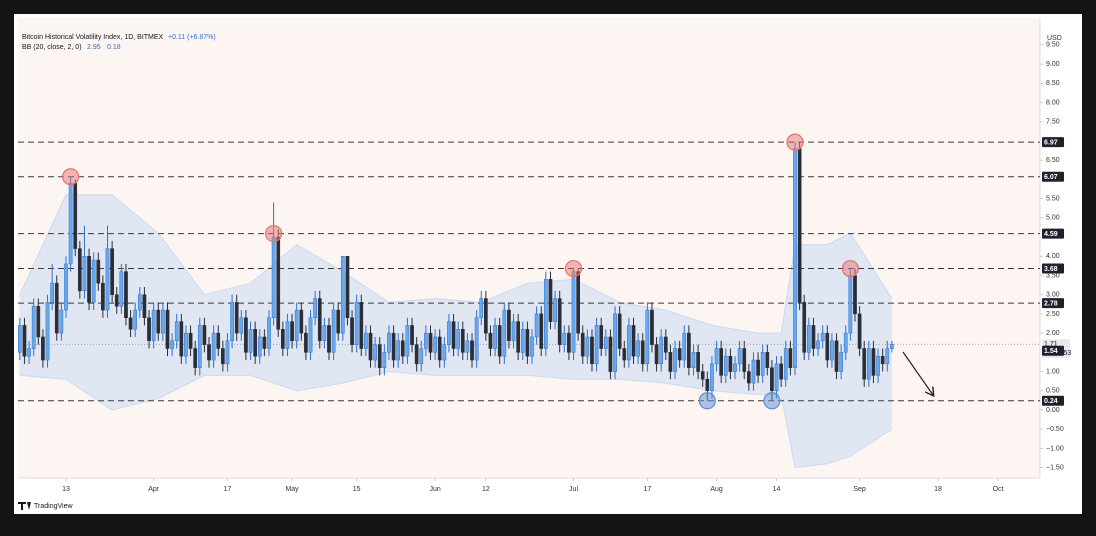 The width and height of the screenshot is (1096, 536). Describe the element at coordinates (772, 401) in the screenshot. I see `low-marker` at that location.